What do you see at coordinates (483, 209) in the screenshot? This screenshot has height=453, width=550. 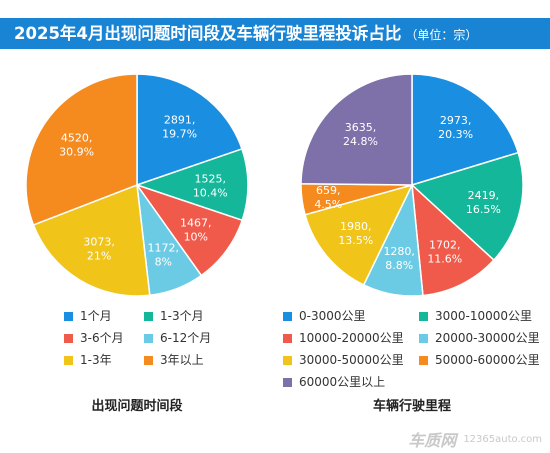 I see `slice-percent-label: 16.5%` at bounding box center [483, 209].